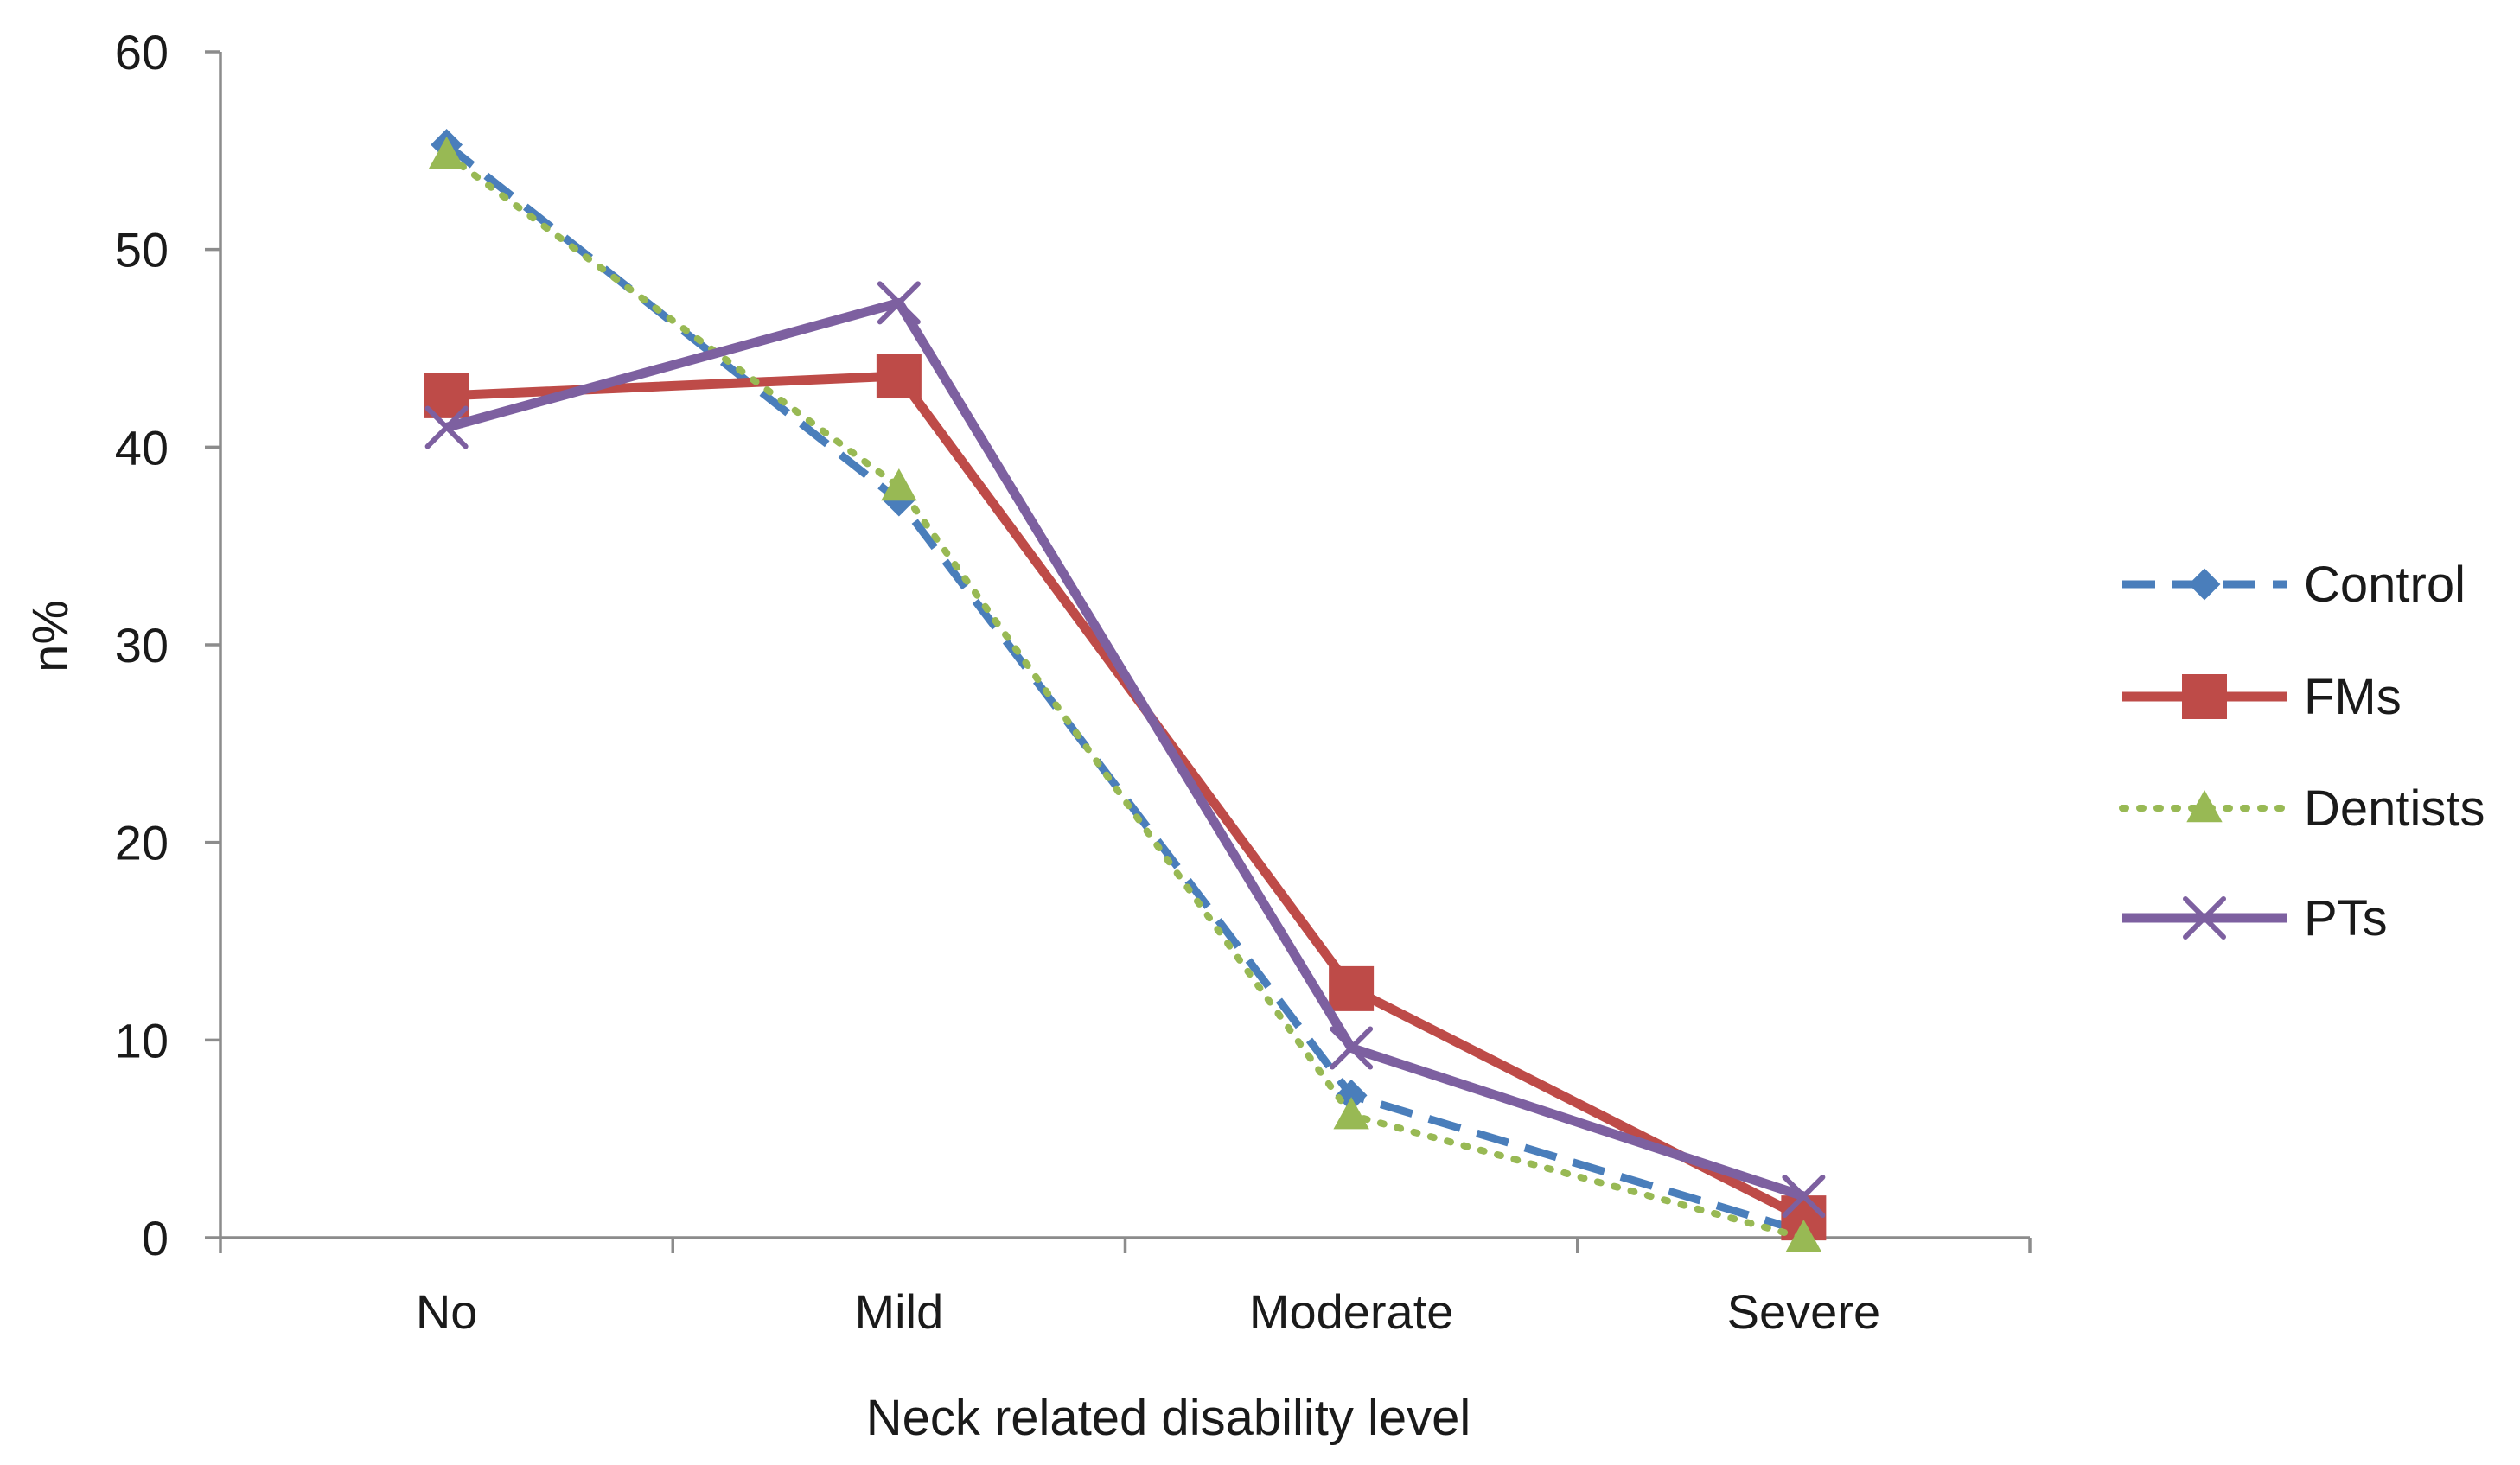  Describe the element at coordinates (2346, 918) in the screenshot. I see `legend-label-pts: PTs` at that location.